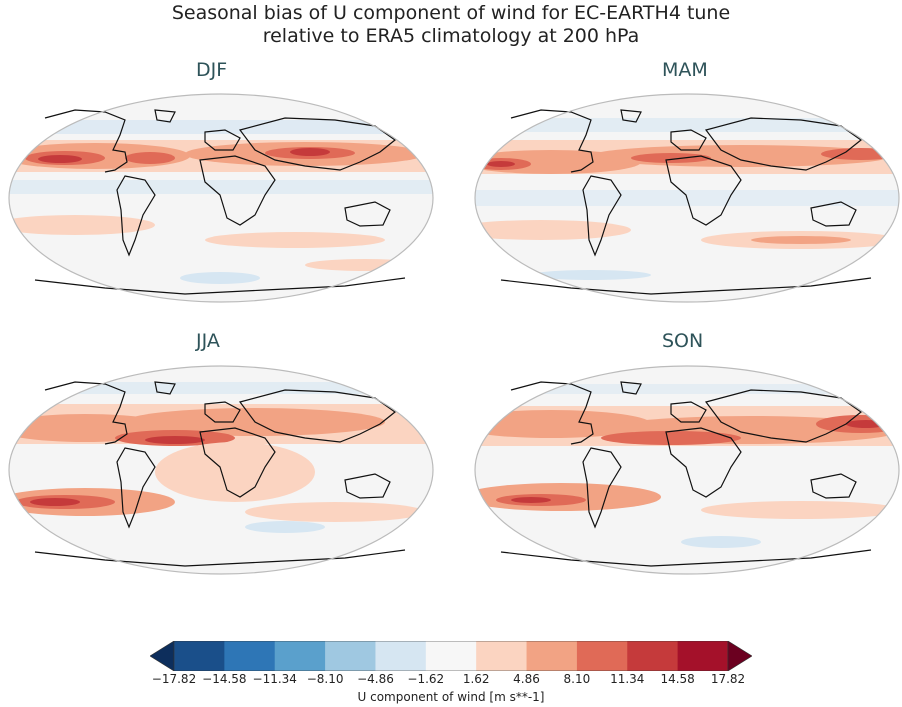  What do you see at coordinates (451, 697) in the screenshot?
I see `colorbar-label: U component of wind [m s**-1]` at bounding box center [451, 697].